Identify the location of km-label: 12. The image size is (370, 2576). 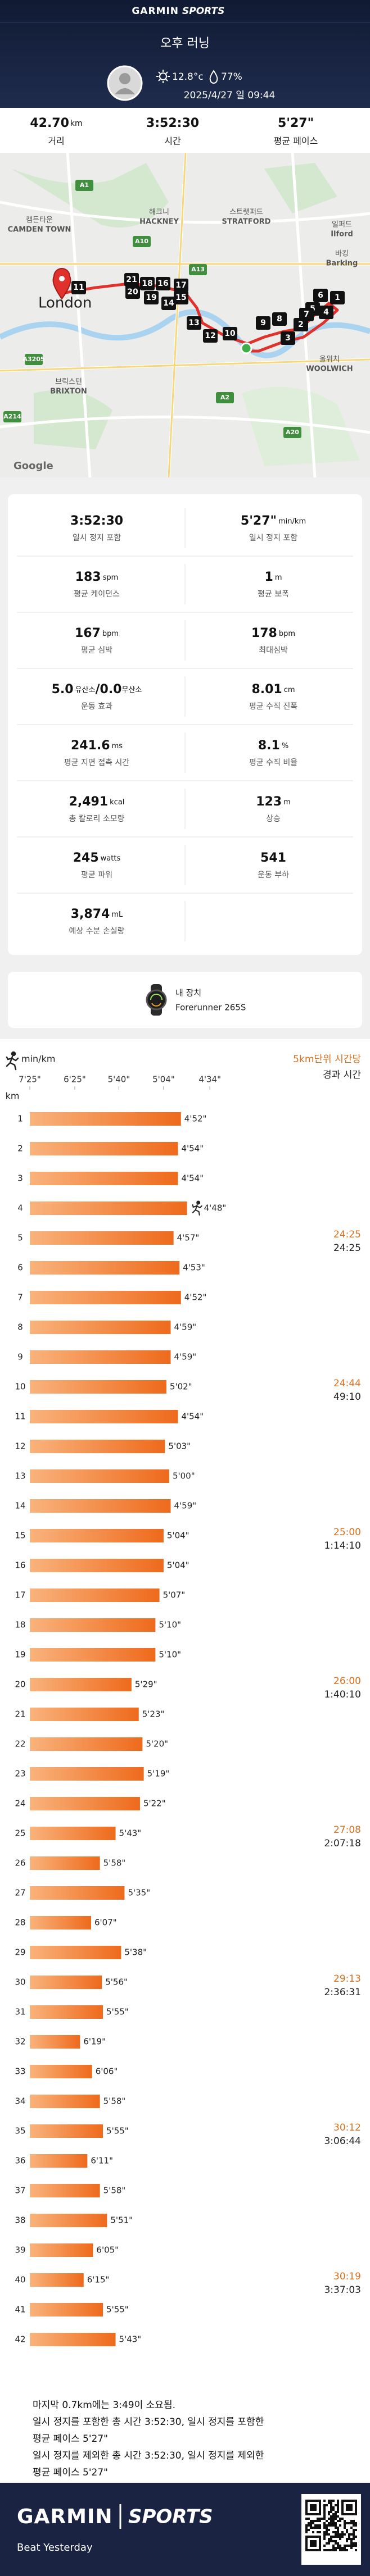
(20, 1446).